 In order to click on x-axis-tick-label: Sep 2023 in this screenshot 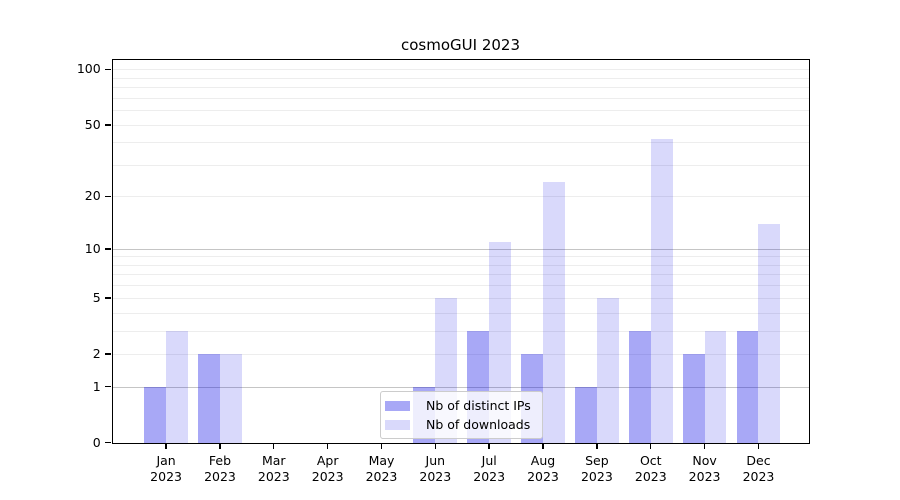, I will do `click(596, 468)`.